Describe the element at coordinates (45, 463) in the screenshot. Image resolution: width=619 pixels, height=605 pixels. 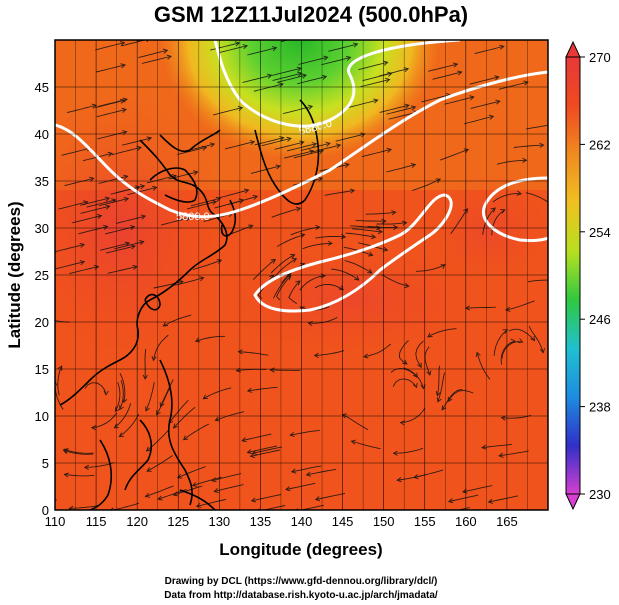
I see `y-tick-5: 5` at that location.